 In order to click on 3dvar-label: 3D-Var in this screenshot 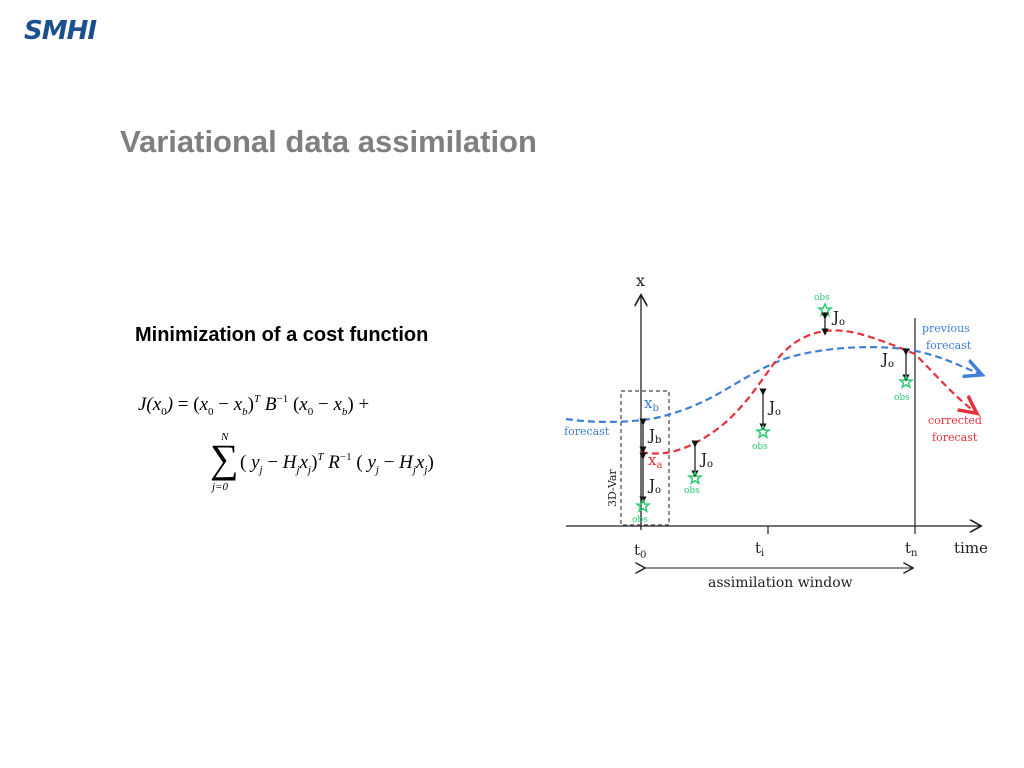, I will do `click(612, 488)`.